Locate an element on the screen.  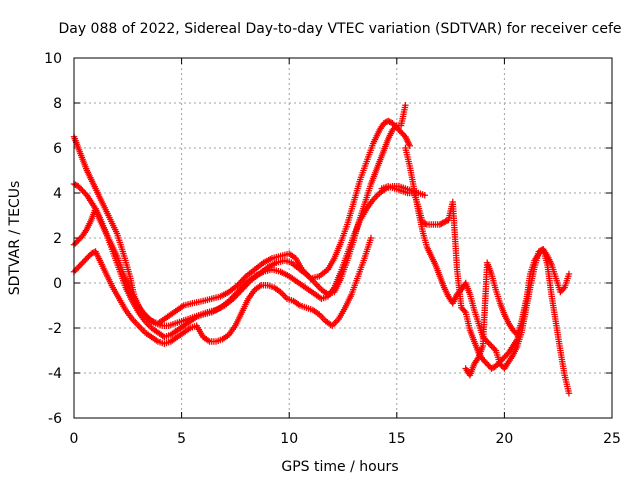
x-tick-label: 0 is located at coordinates (74, 439).